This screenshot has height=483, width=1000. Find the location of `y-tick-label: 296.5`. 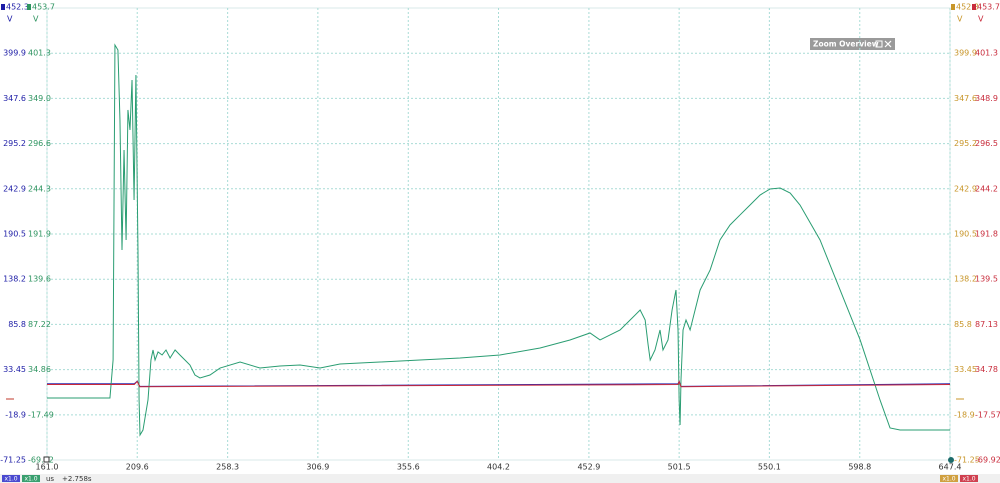

y-tick-label: 296.5 is located at coordinates (986, 143).